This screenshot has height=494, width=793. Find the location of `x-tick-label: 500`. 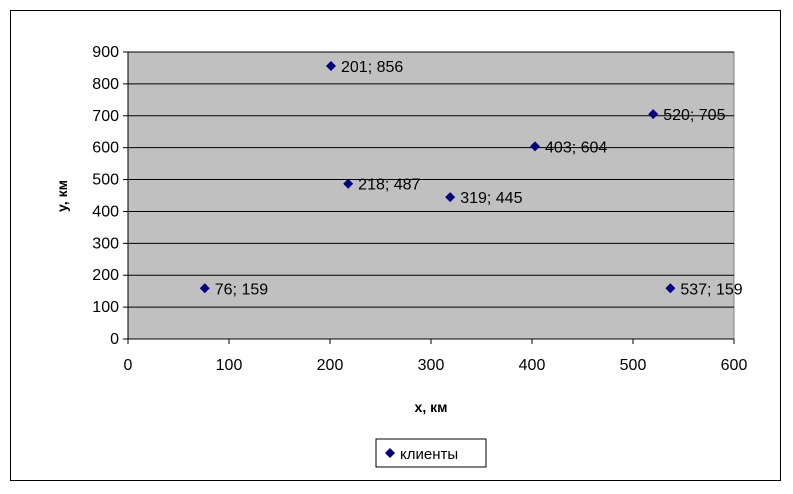

x-tick-label: 500 is located at coordinates (633, 365).